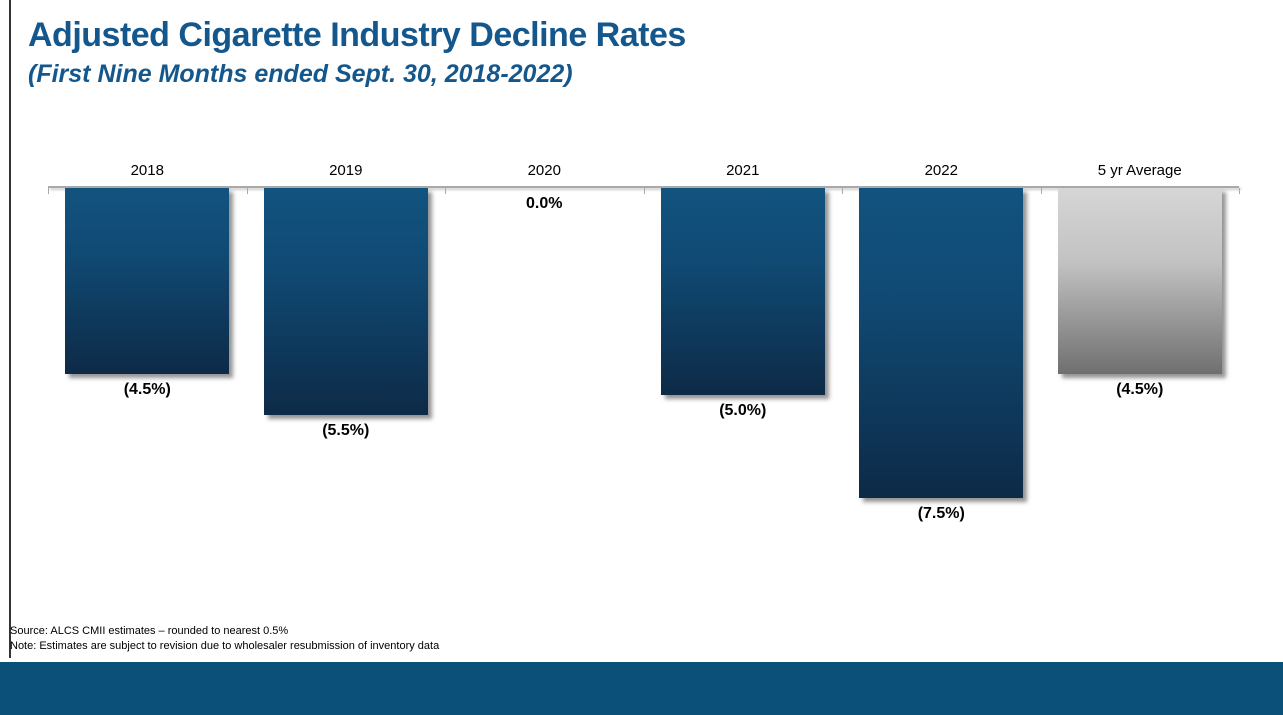  What do you see at coordinates (544, 170) in the screenshot?
I see `category-label-2020: 2020` at bounding box center [544, 170].